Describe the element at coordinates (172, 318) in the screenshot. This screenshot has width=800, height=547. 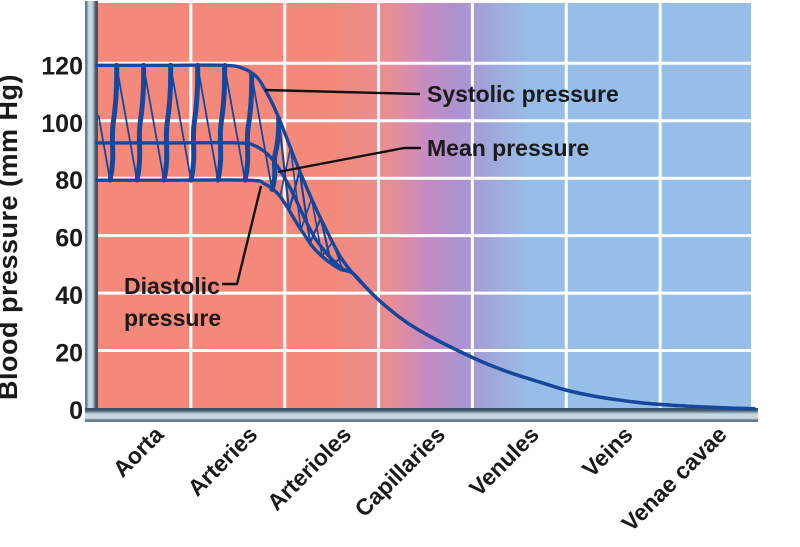
I see `diastolic-pressure-label-line2: pressure` at that location.